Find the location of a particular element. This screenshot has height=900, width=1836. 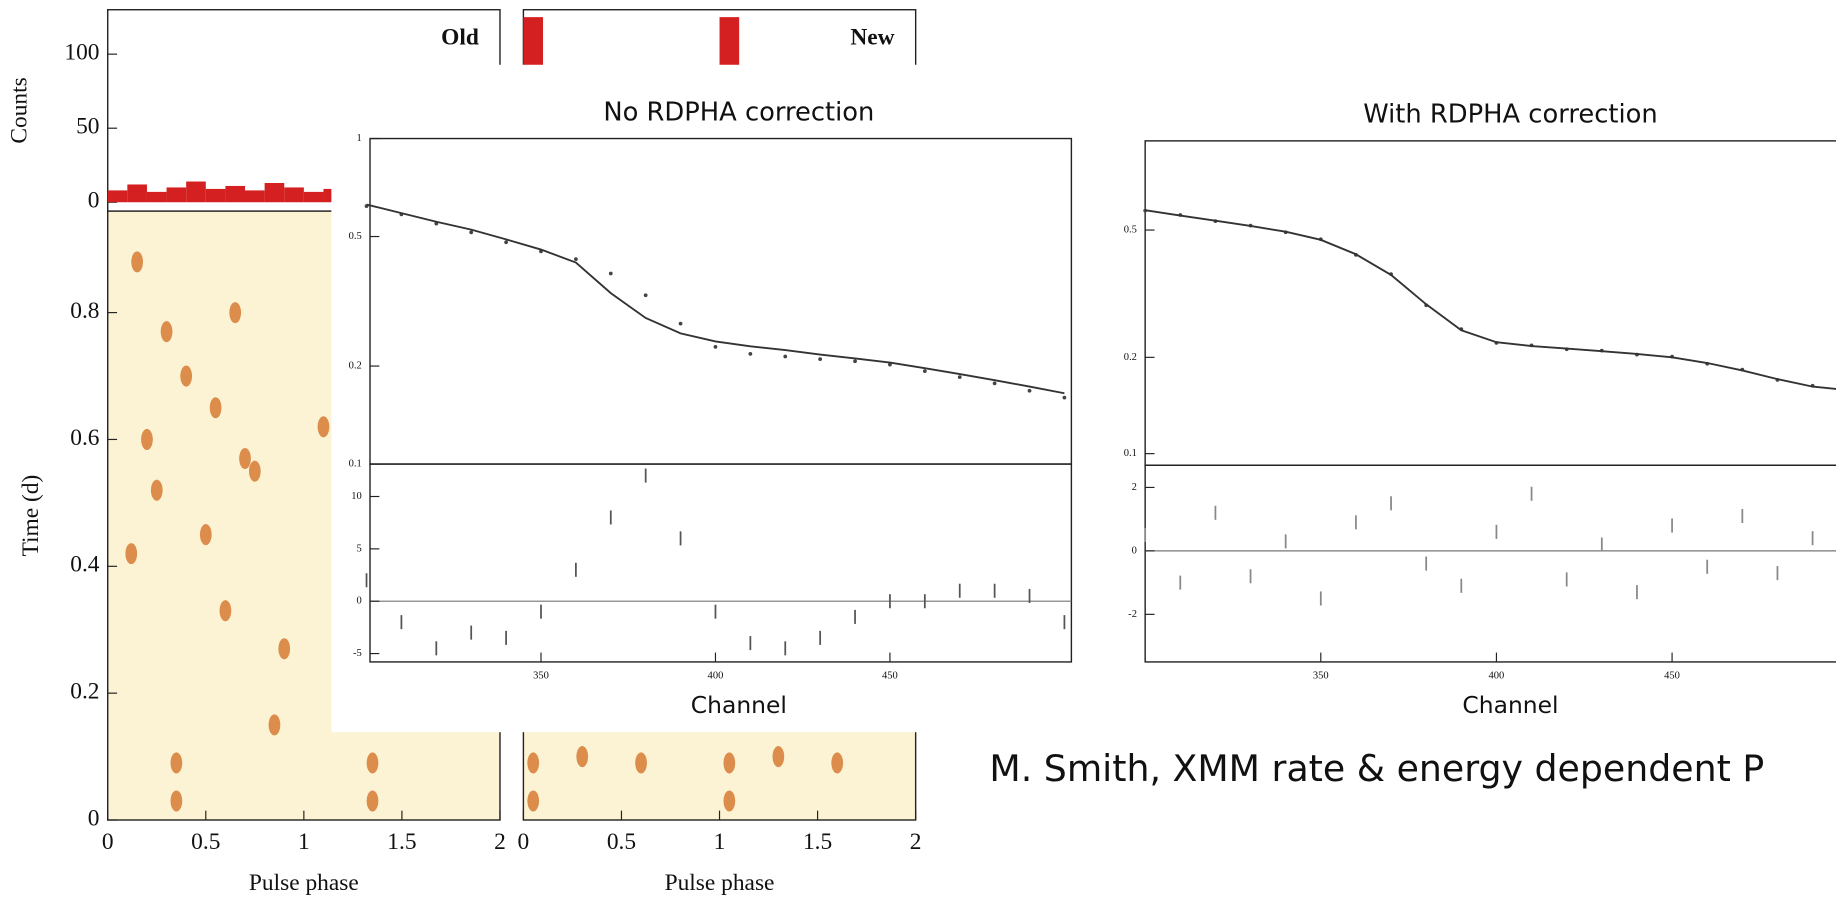

x-tick-label: 1 is located at coordinates (720, 842).